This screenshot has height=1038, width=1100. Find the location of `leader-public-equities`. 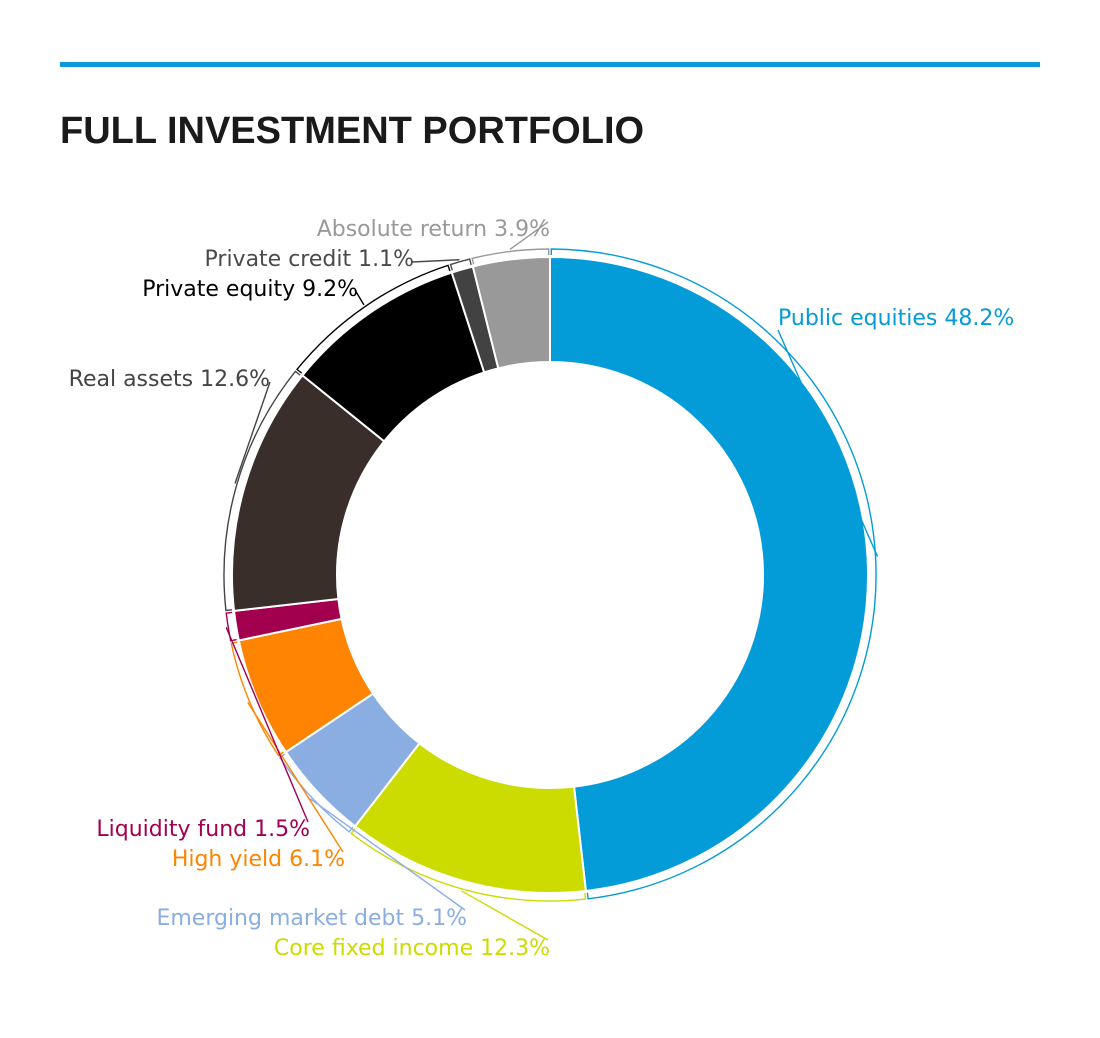

leader-public-equities is located at coordinates (828, 443).